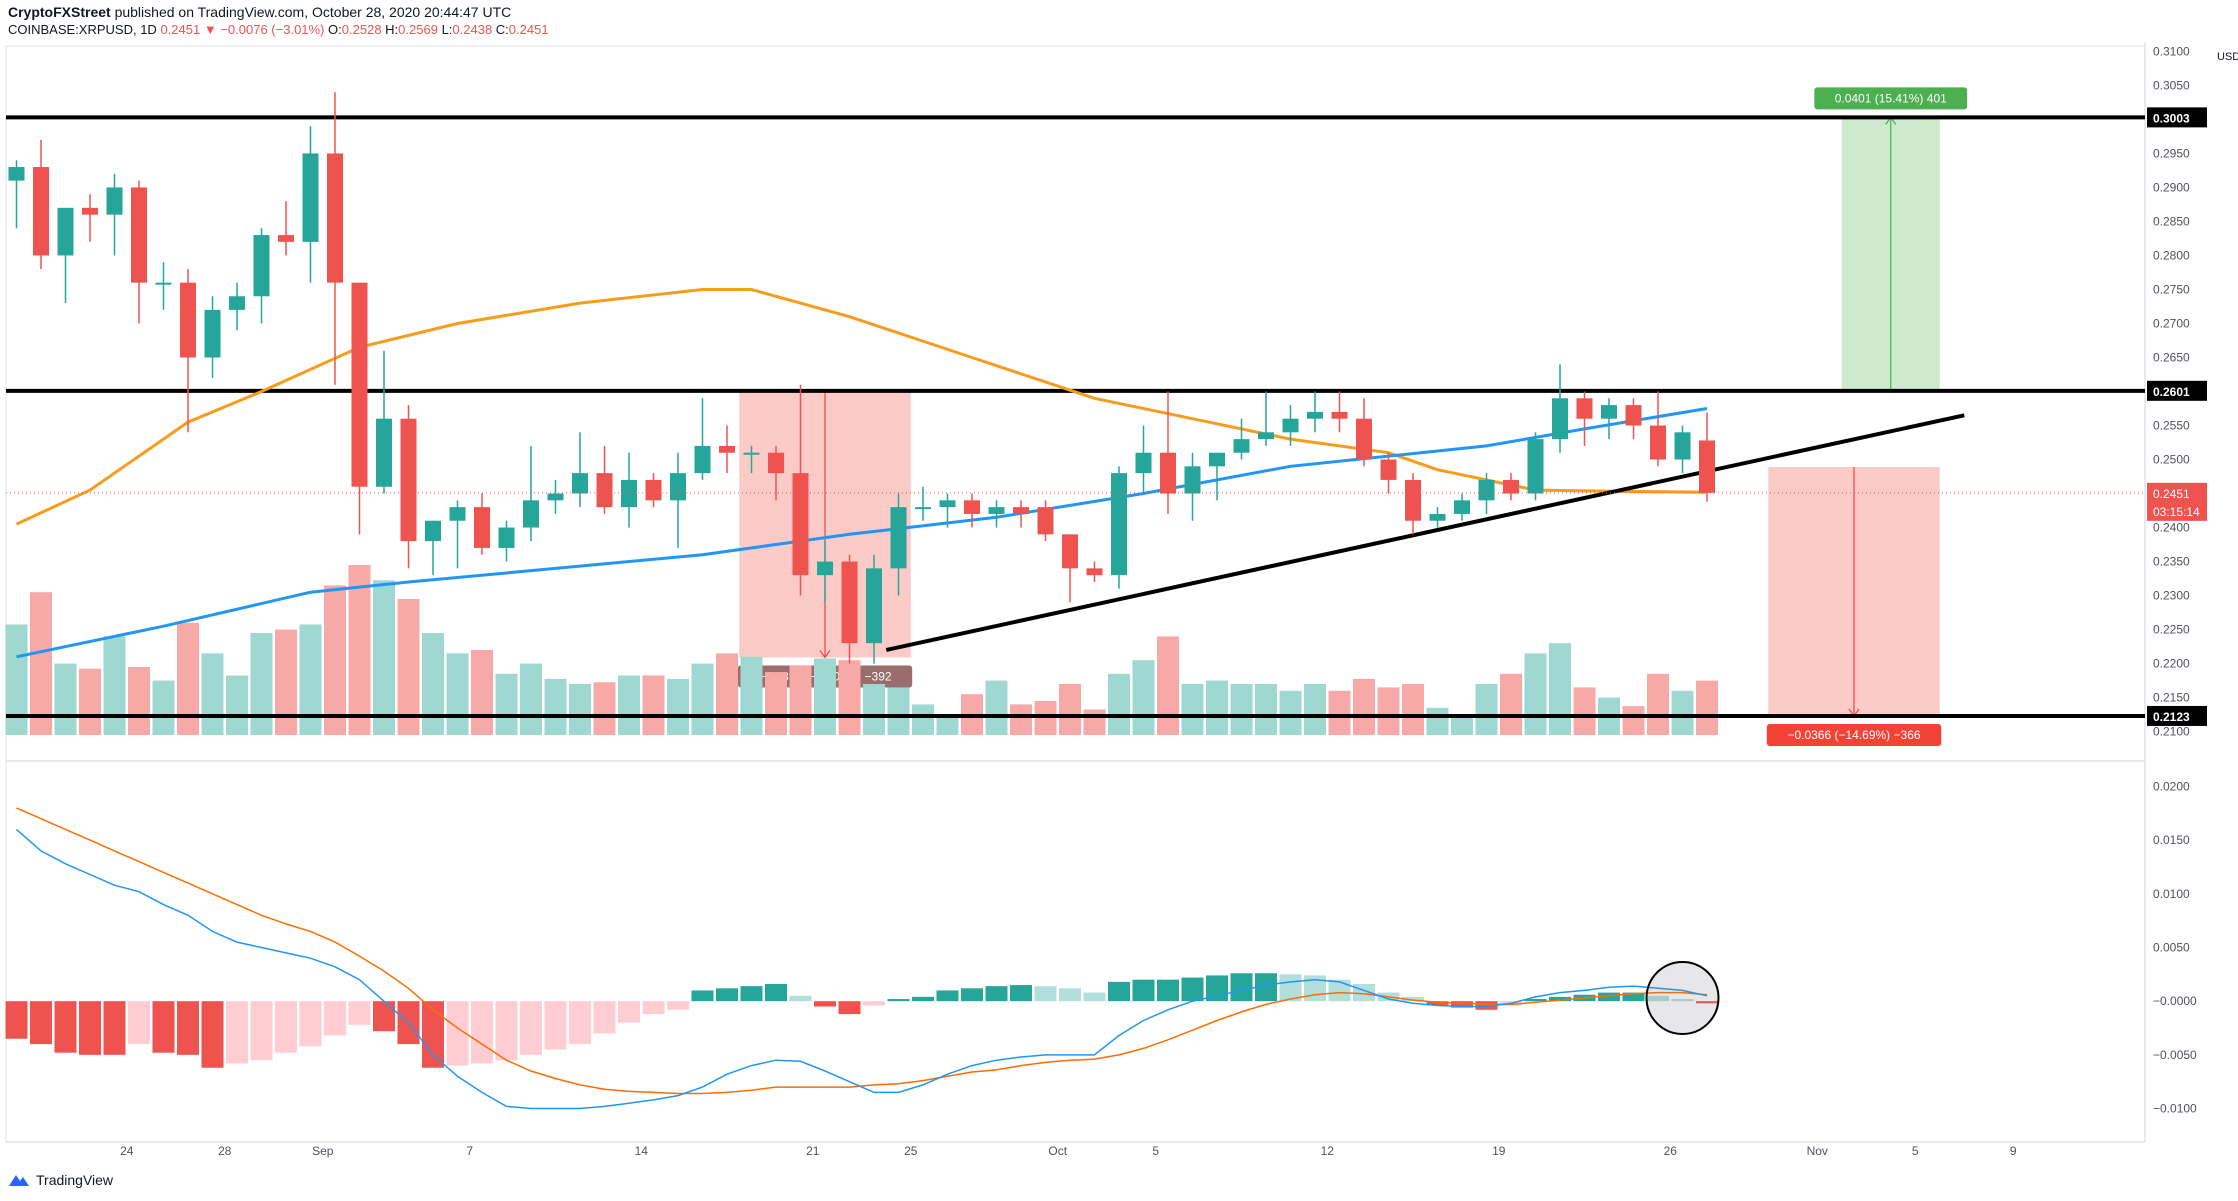 The width and height of the screenshot is (2238, 1201). I want to click on price-tick-label: 0.2500, so click(2171, 460).